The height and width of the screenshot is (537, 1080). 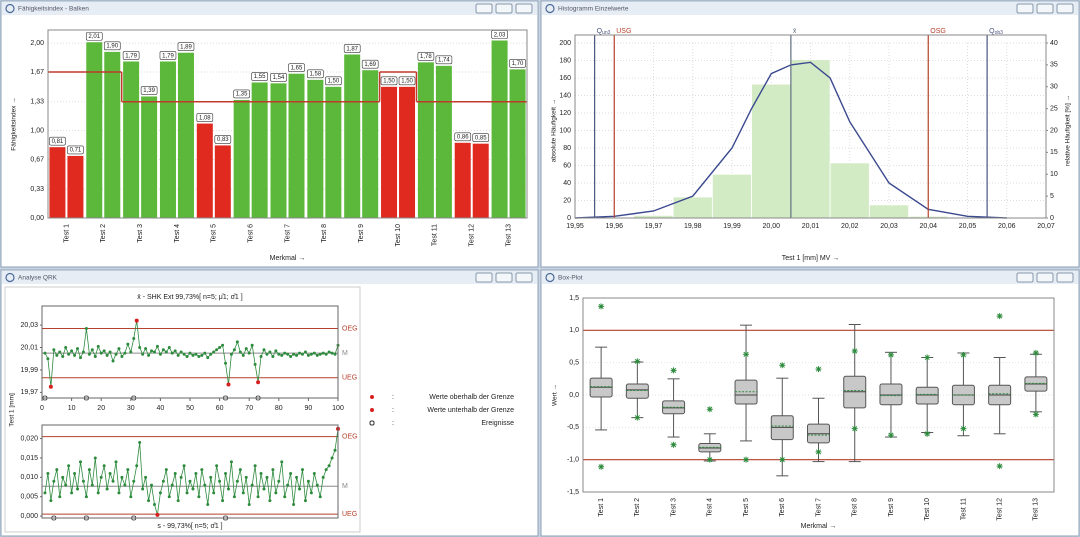 What do you see at coordinates (606, 33) in the screenshot?
I see `reference-label-sub: un3` at bounding box center [606, 33].